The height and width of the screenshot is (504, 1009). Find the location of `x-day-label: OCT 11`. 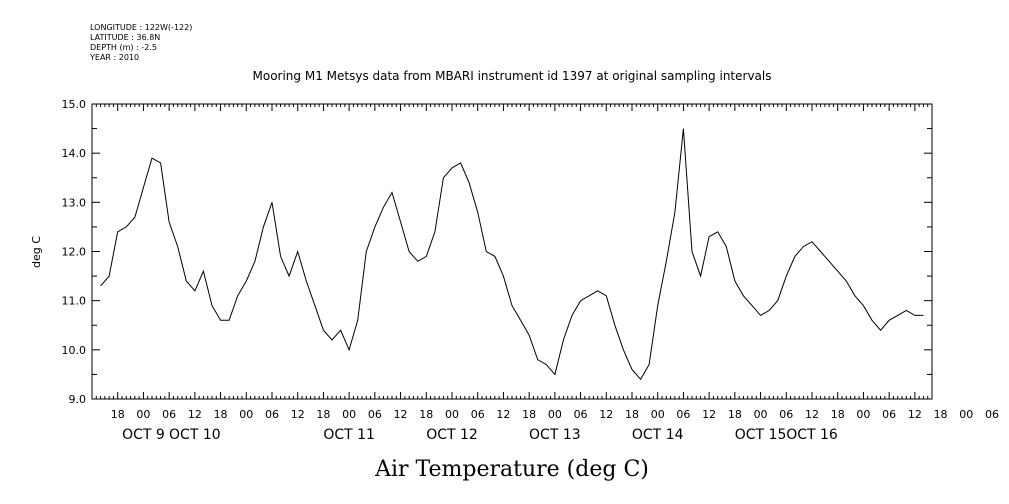

x-day-label: OCT 11 is located at coordinates (349, 435).